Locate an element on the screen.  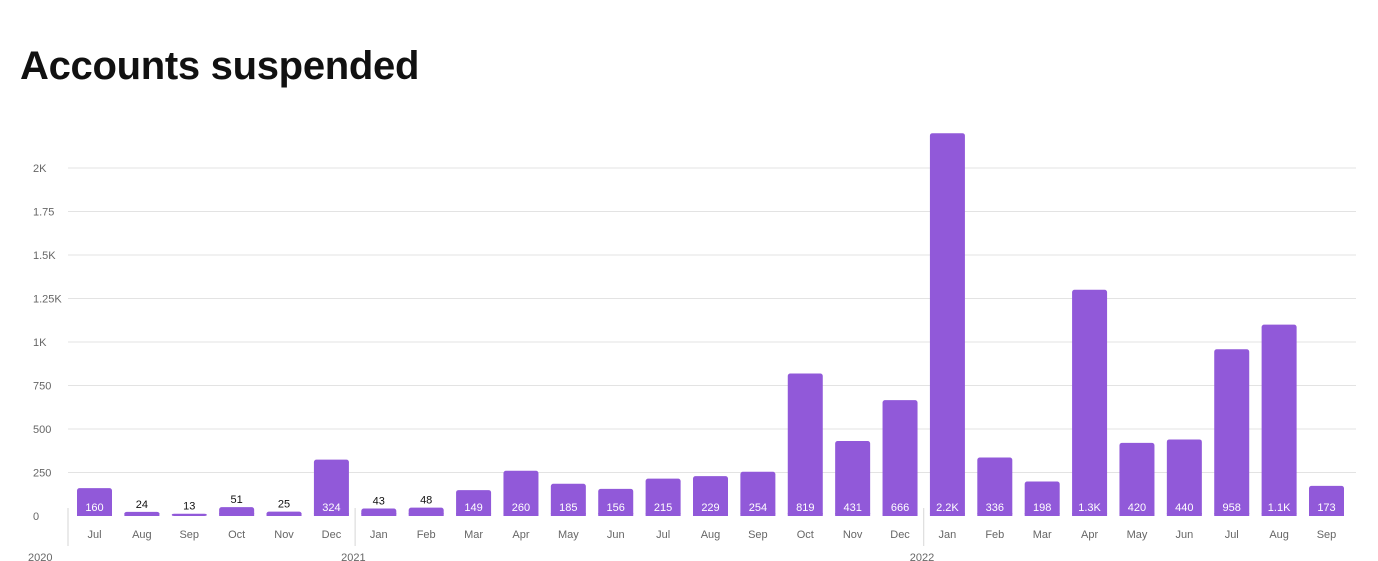
data-label: 173 is located at coordinates (1326, 508).